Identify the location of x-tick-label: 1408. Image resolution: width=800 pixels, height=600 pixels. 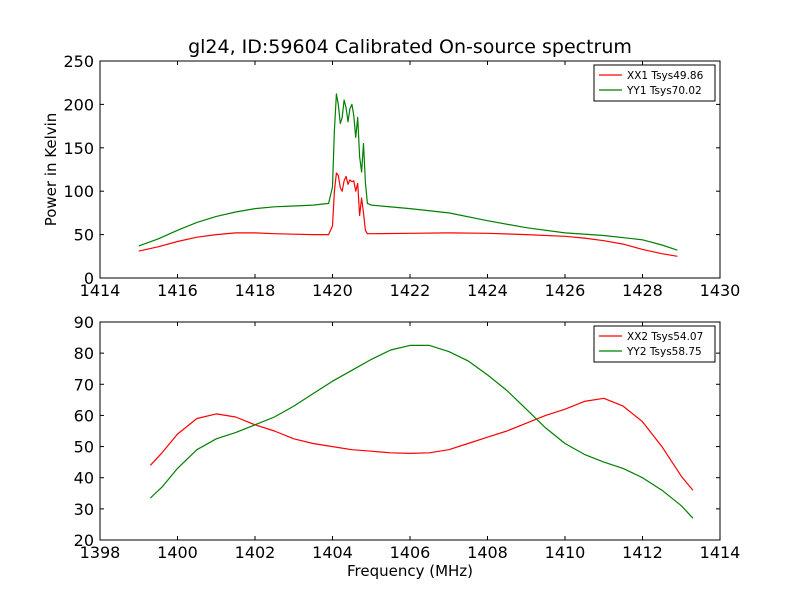
(487, 552).